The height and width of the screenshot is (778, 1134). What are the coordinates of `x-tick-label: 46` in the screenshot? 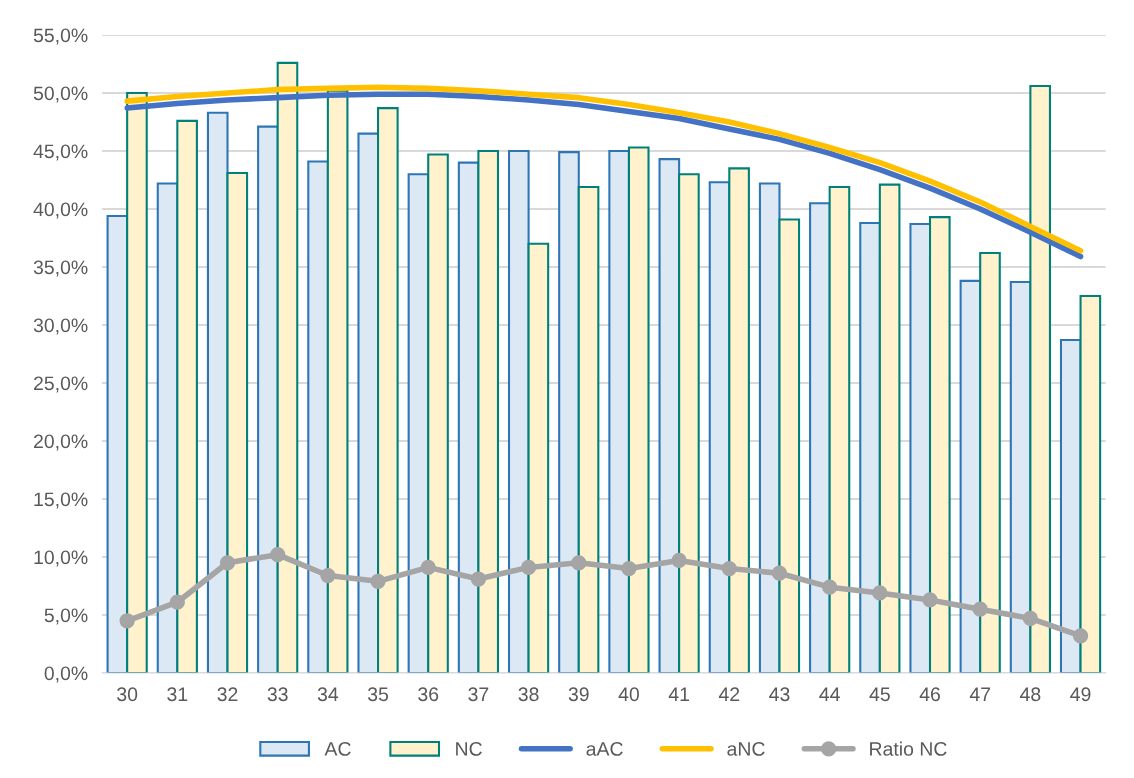 It's located at (929, 694).